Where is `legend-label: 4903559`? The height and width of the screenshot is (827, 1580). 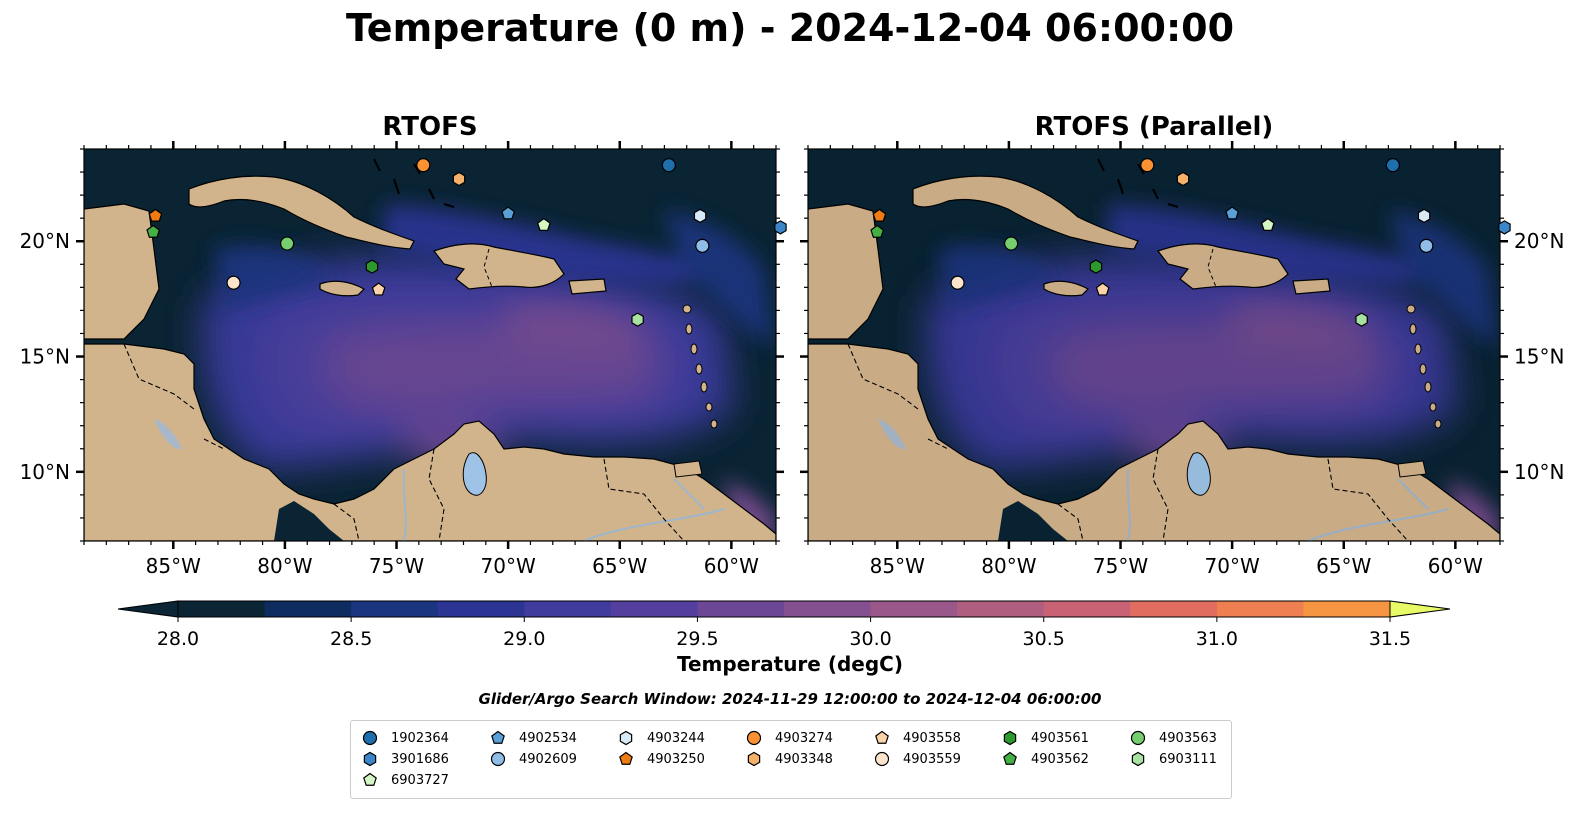
legend-label: 4903559 is located at coordinates (932, 759).